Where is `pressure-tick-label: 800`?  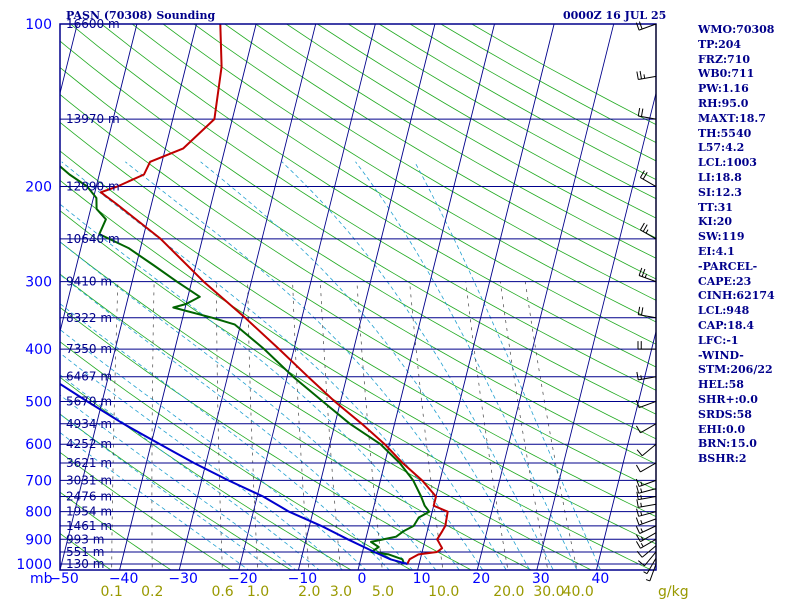 pressure-tick-label: 800 is located at coordinates (38, 513).